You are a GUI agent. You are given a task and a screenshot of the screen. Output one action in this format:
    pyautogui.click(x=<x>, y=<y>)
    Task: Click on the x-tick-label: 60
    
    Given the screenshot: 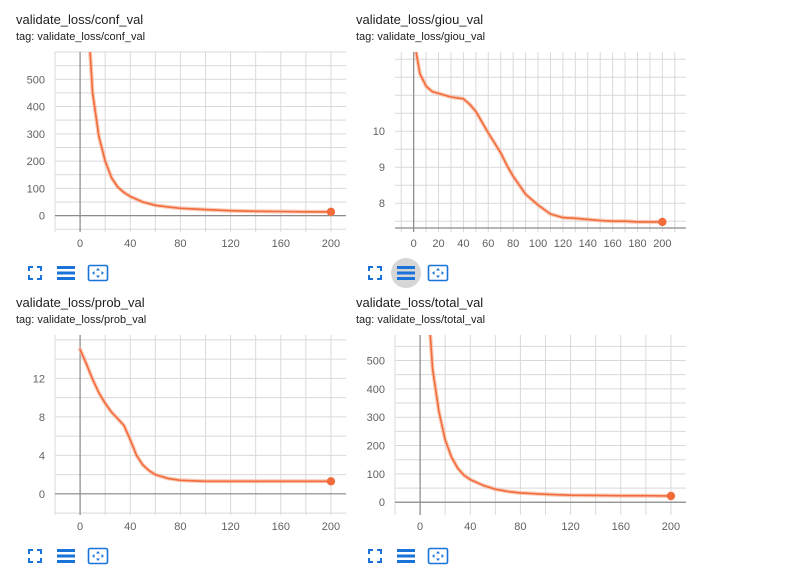 What is the action you would take?
    pyautogui.click(x=488, y=244)
    